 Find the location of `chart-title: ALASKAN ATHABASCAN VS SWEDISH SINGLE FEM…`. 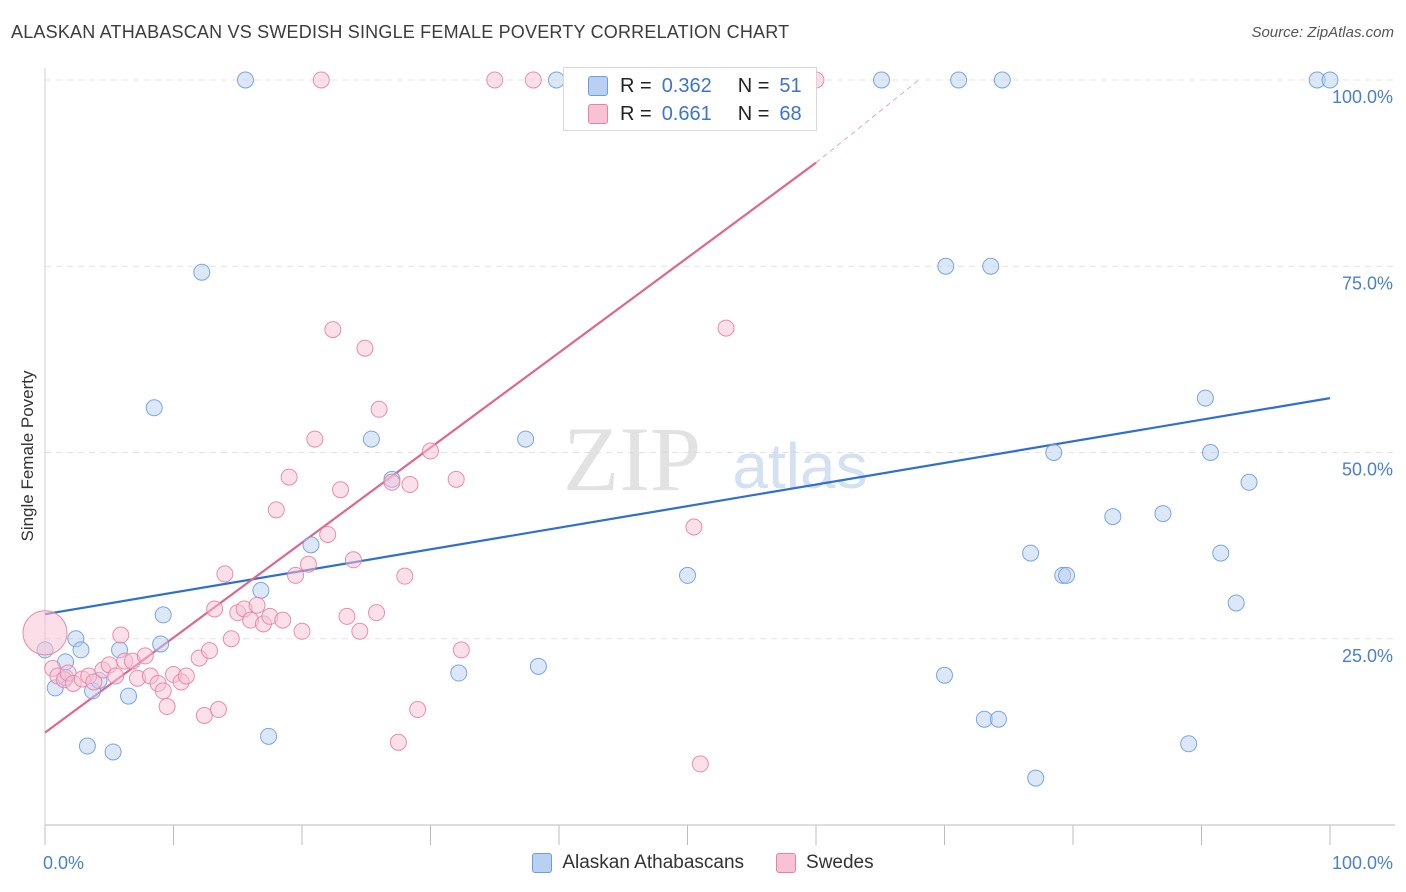

chart-title: ALASKAN ATHABASCAN VS SWEDISH SINGLE FEM… is located at coordinates (400, 32).